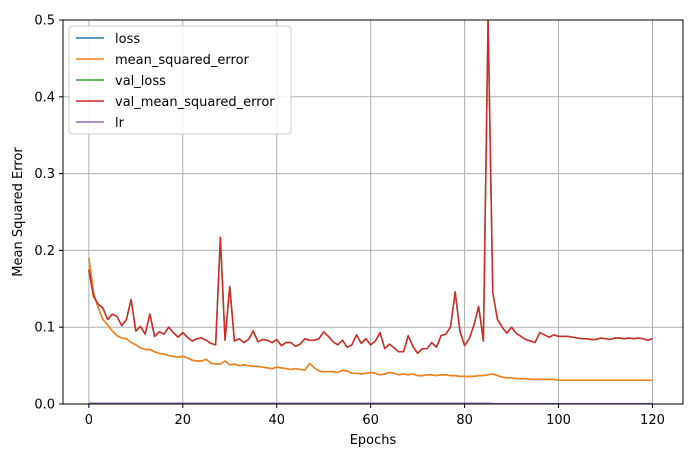 The height and width of the screenshot is (456, 693). Describe the element at coordinates (100, 123) in the screenshot. I see `legend-entry: lr` at that location.